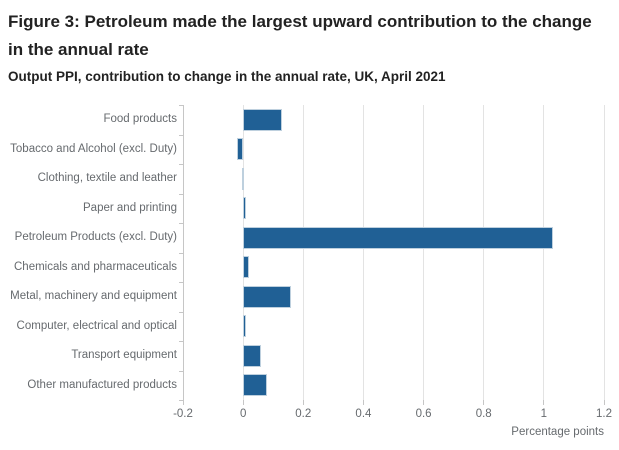 The height and width of the screenshot is (450, 619). Describe the element at coordinates (243, 414) in the screenshot. I see `x-tick-label: 0` at that location.